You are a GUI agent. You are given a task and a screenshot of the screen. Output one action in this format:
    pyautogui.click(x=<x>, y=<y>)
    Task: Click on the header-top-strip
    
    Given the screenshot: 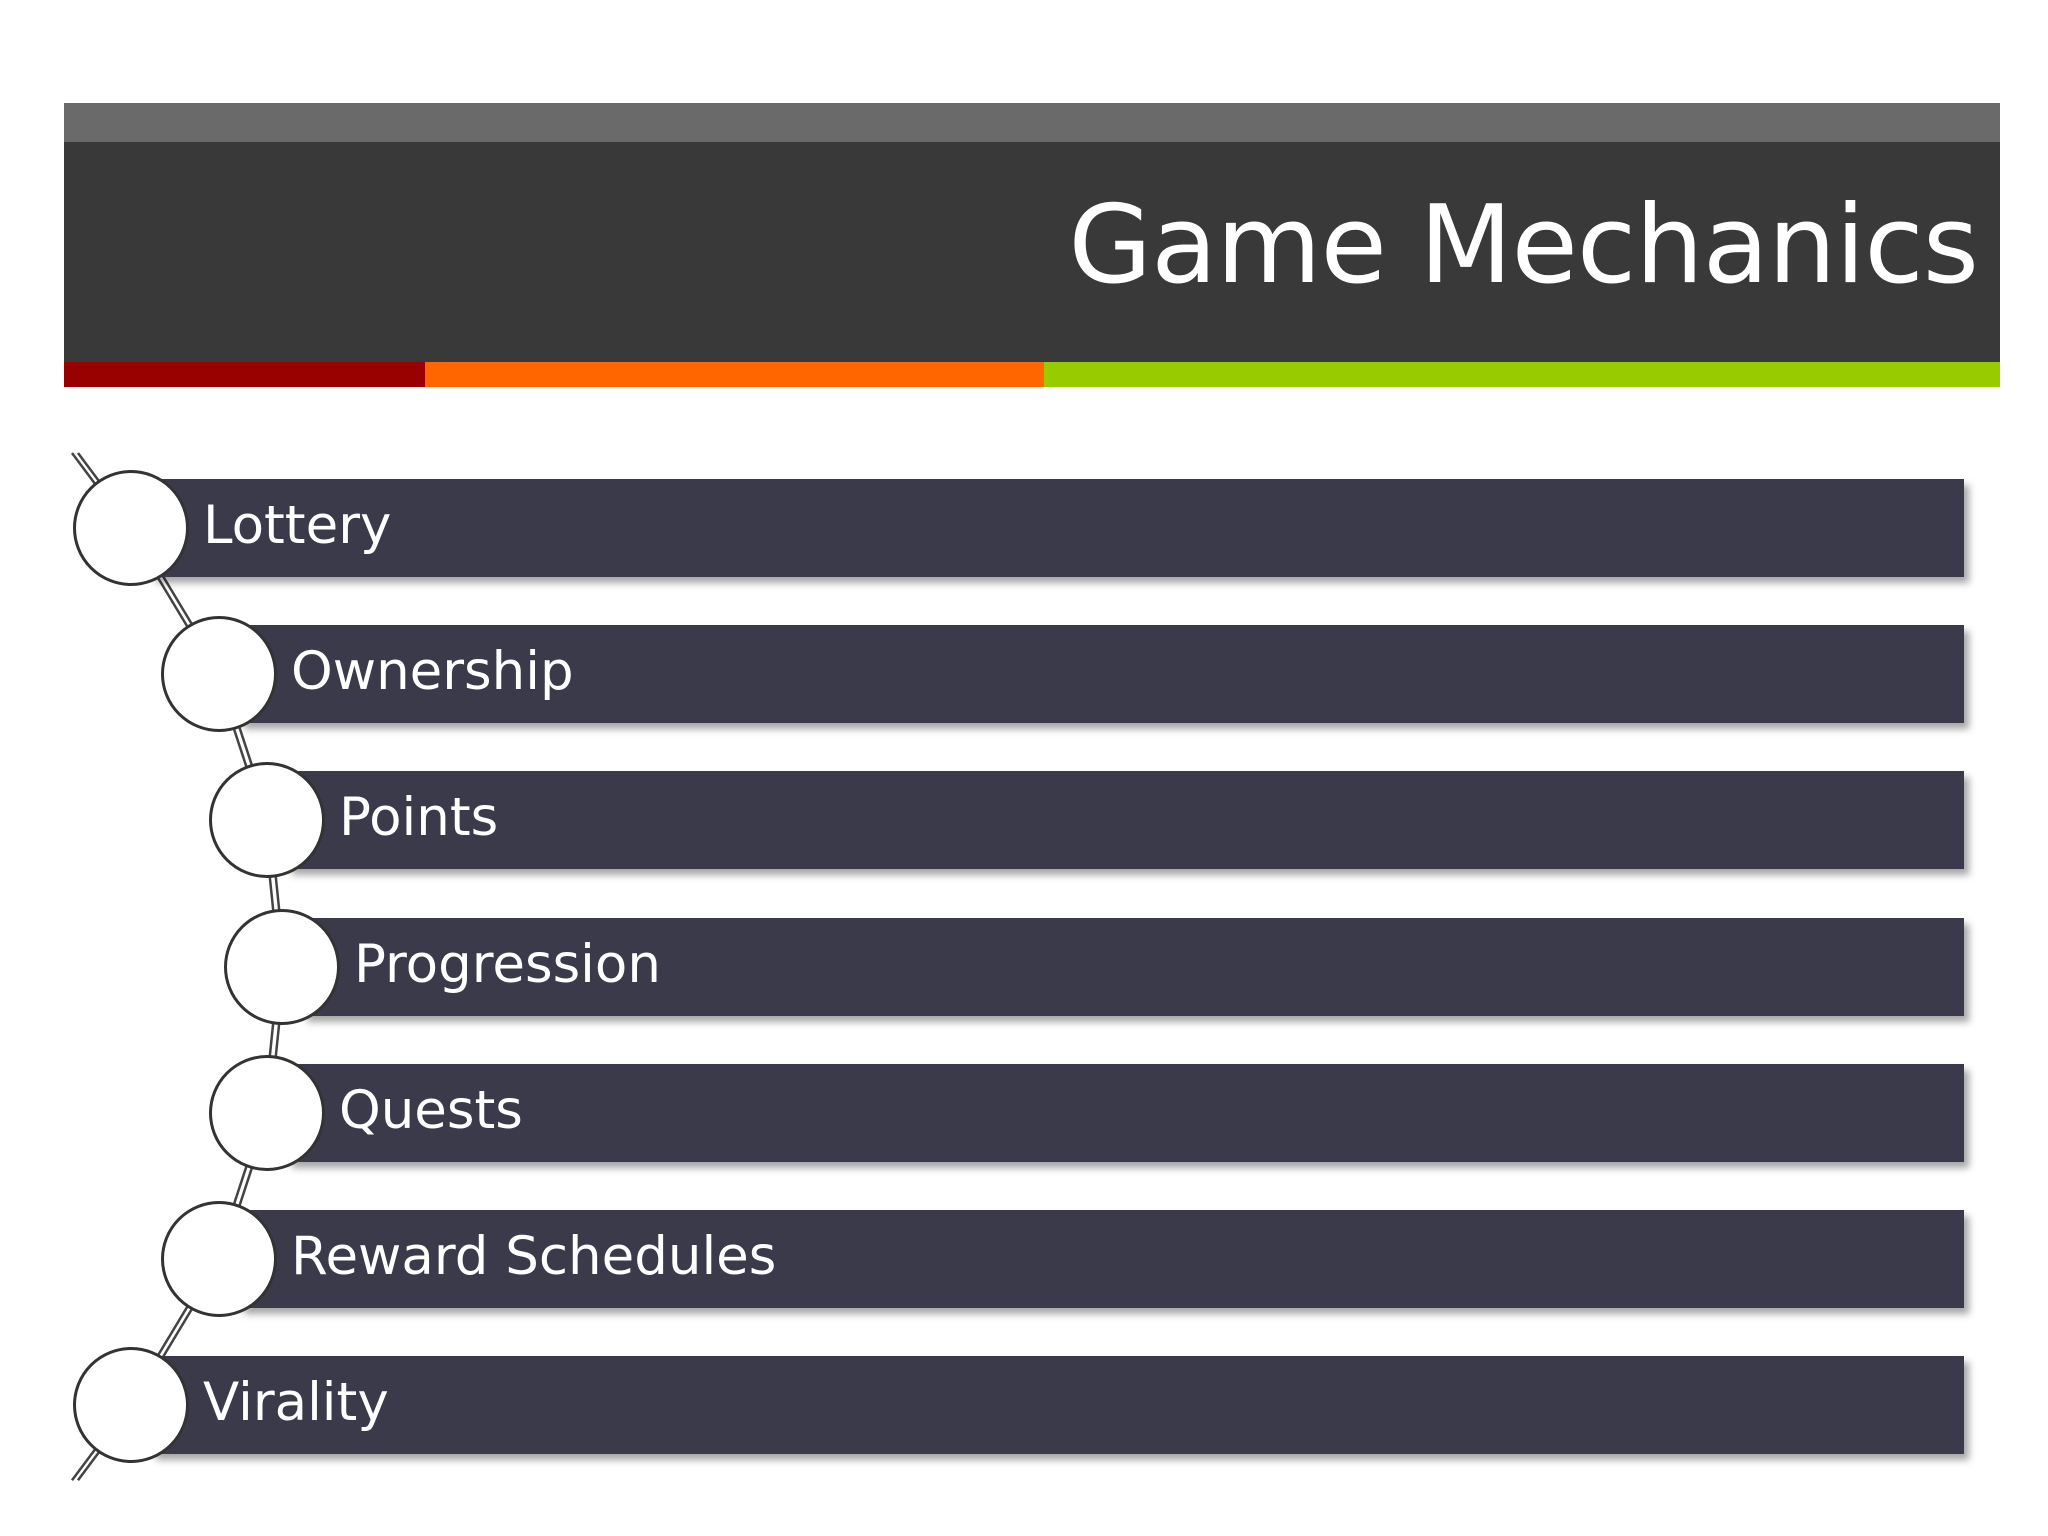 What is the action you would take?
    pyautogui.click(x=1032, y=122)
    